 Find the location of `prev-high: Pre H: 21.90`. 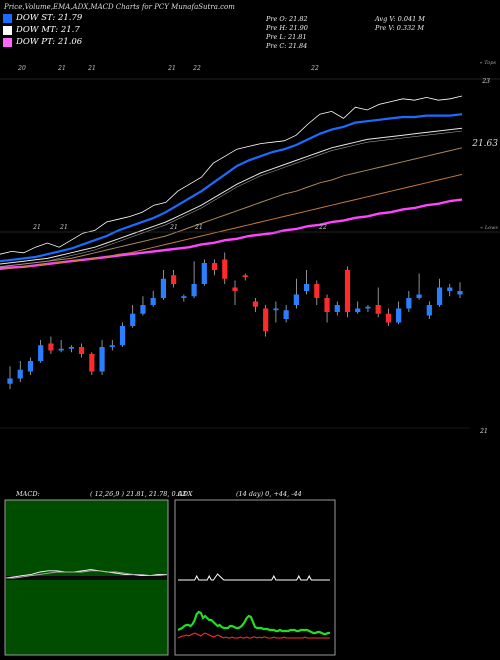

prev-high: Pre H: 21.90 is located at coordinates (287, 28).